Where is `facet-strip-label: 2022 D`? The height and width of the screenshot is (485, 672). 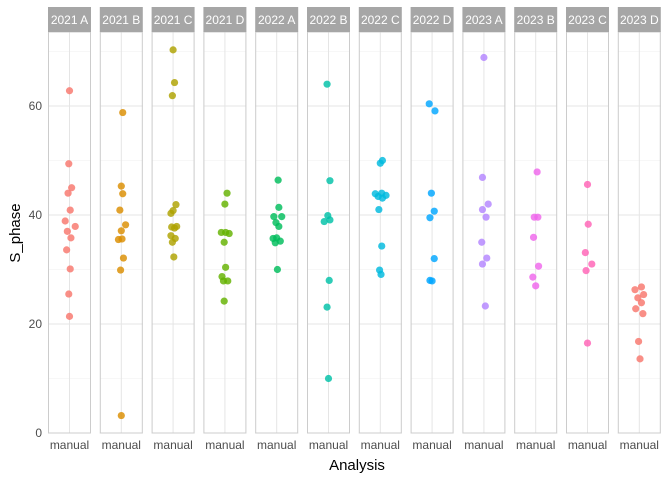
facet-strip-label: 2022 D is located at coordinates (432, 20).